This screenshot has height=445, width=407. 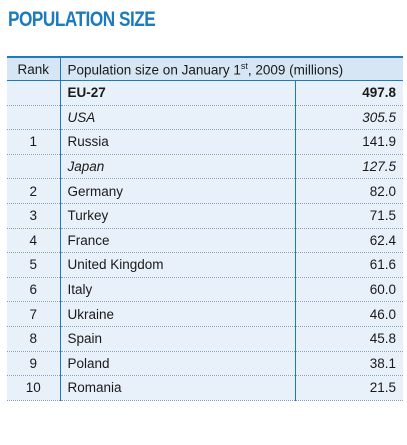 I want to click on table-row: 1 Russia 141.9, so click(x=205, y=142).